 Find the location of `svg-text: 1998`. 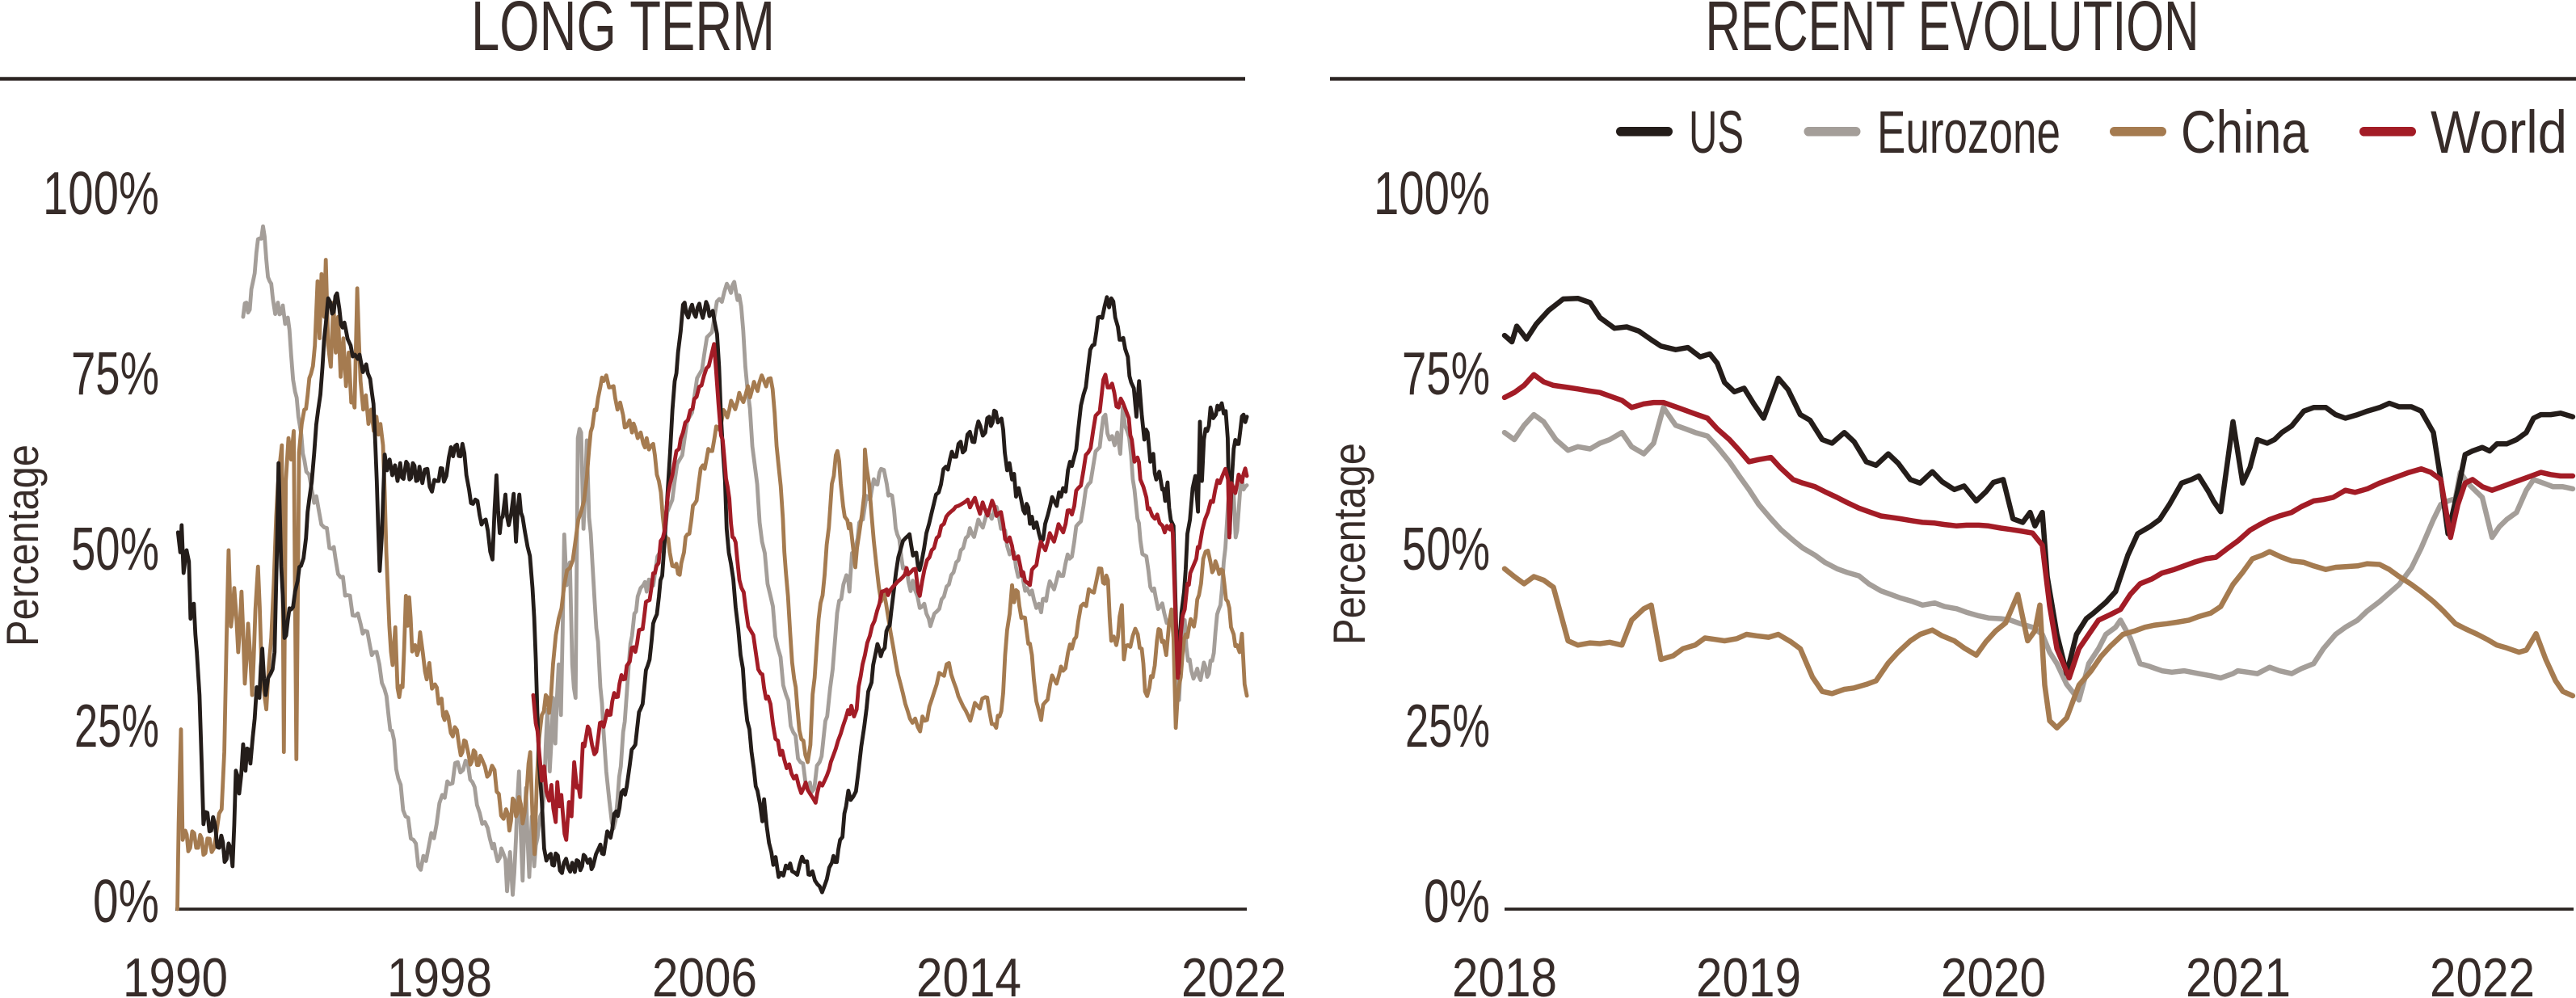

svg-text: 1998 is located at coordinates (439, 972).